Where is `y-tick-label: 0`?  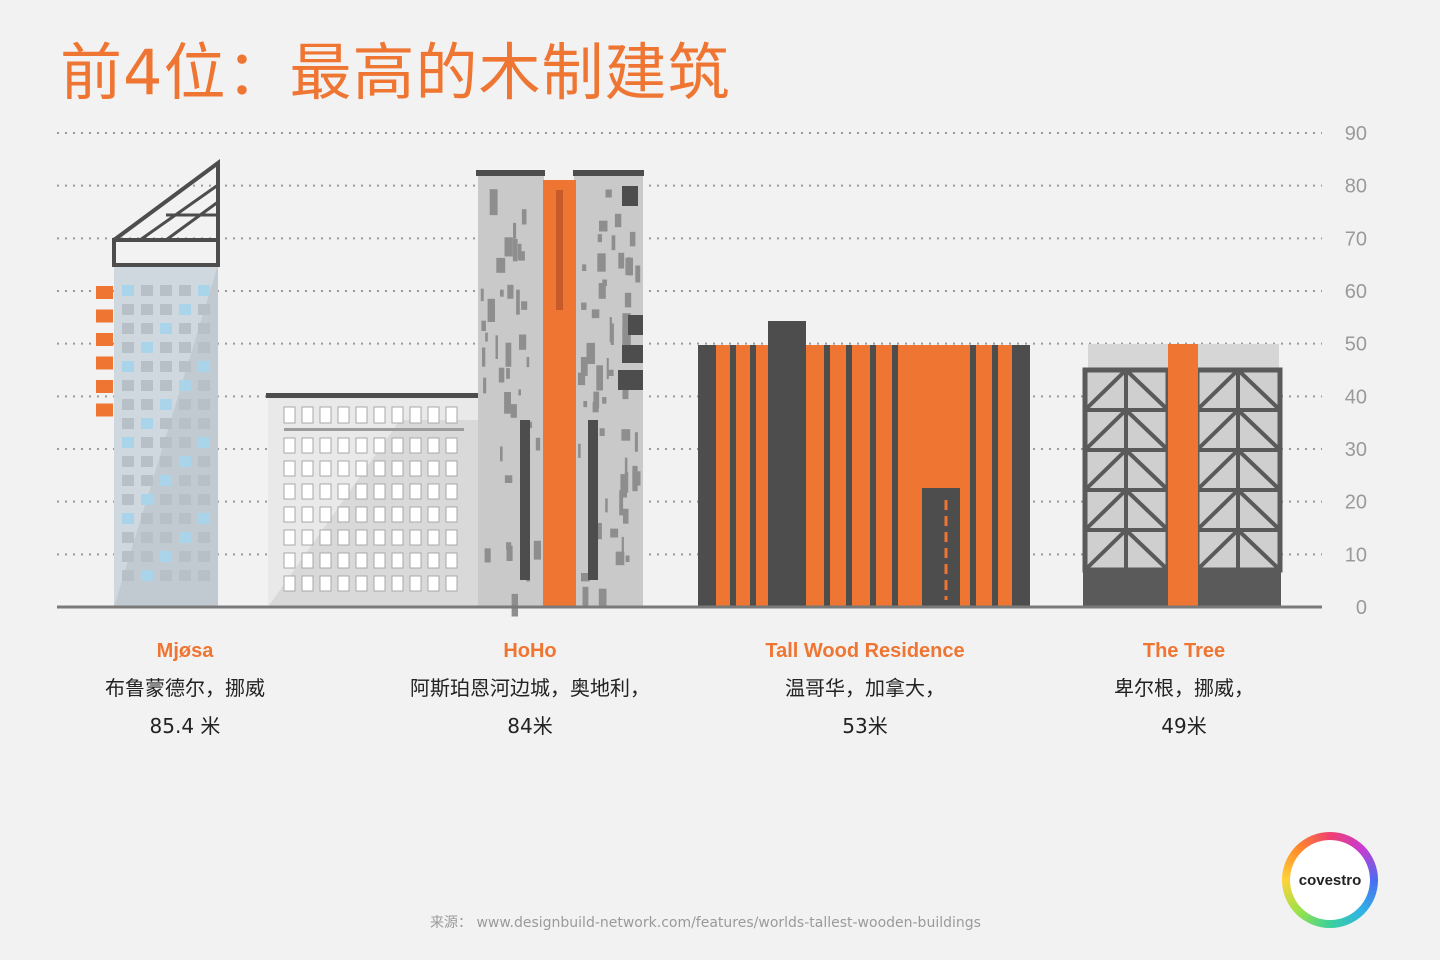 y-tick-label: 0 is located at coordinates (1361, 608).